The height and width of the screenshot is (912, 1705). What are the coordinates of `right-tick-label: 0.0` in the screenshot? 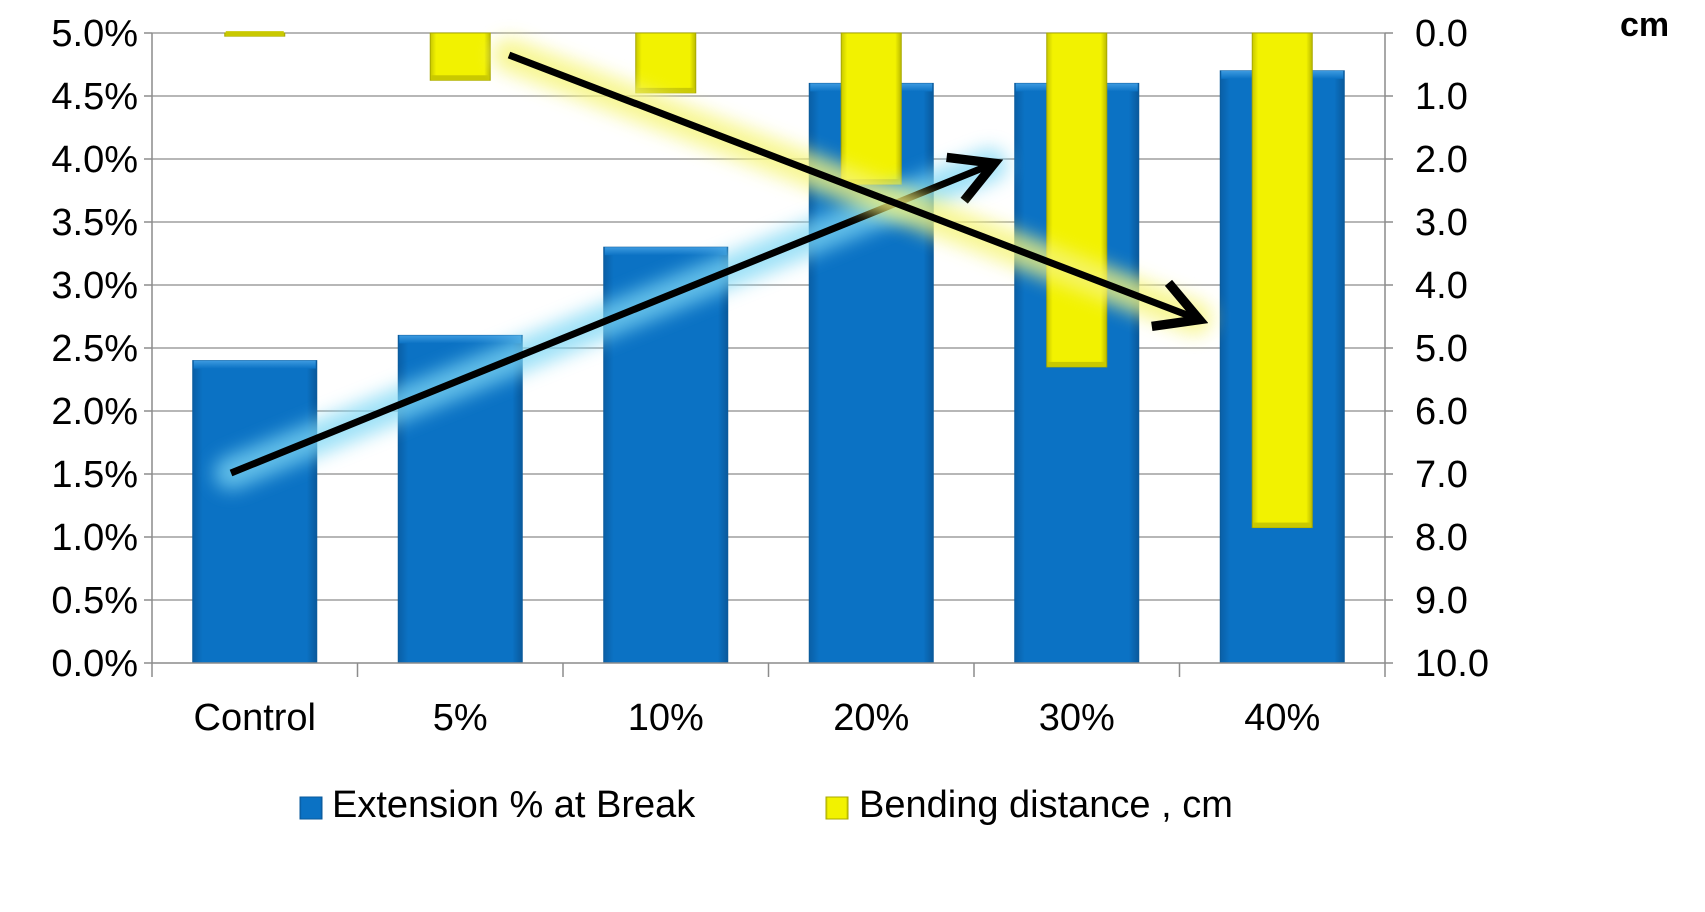 It's located at (1441, 34).